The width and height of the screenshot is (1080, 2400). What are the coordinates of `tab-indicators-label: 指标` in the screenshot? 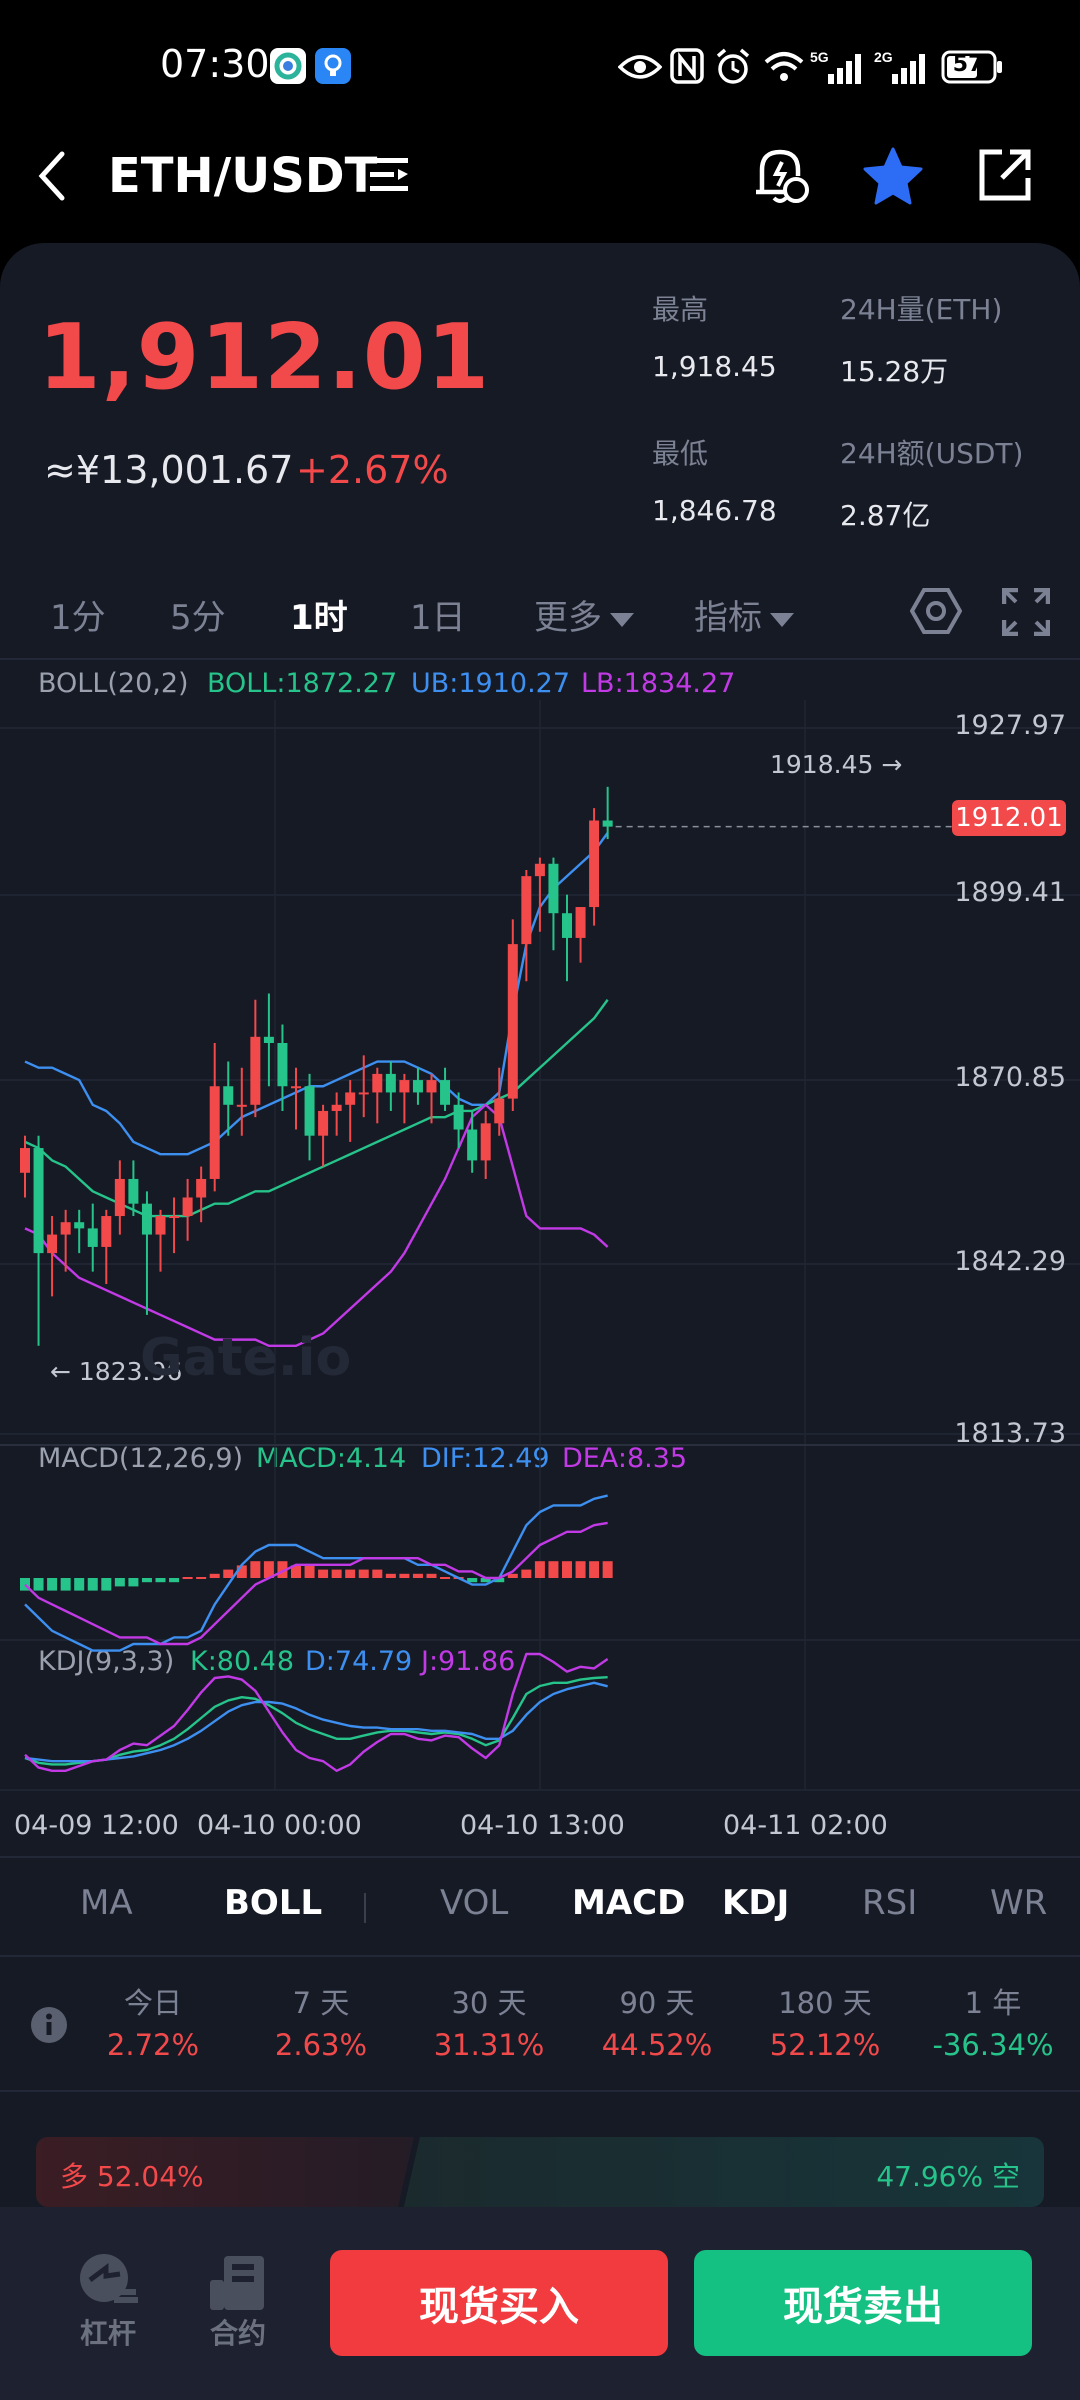 It's located at (728, 618).